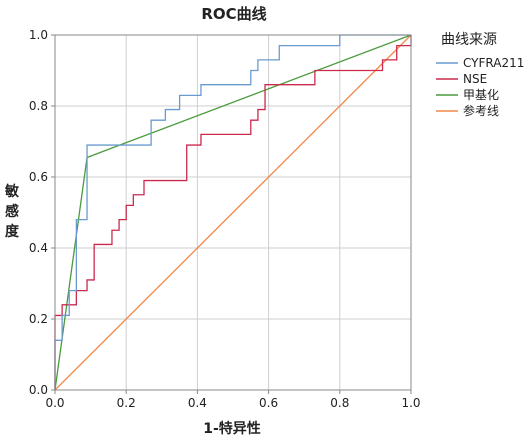 Image resolution: width=530 pixels, height=445 pixels. Describe the element at coordinates (493, 63) in the screenshot. I see `legend-entry-label: CYFRA211` at that location.